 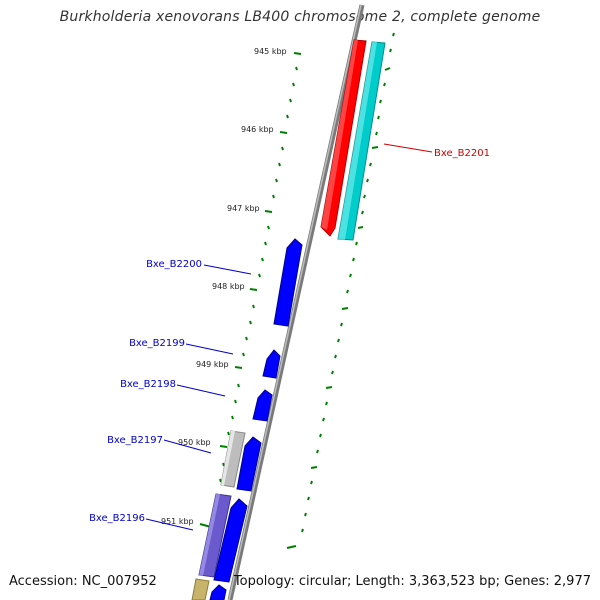 What do you see at coordinates (174, 264) in the screenshot?
I see `gene-label-bxe-b2200: Bxe_B2200` at bounding box center [174, 264].